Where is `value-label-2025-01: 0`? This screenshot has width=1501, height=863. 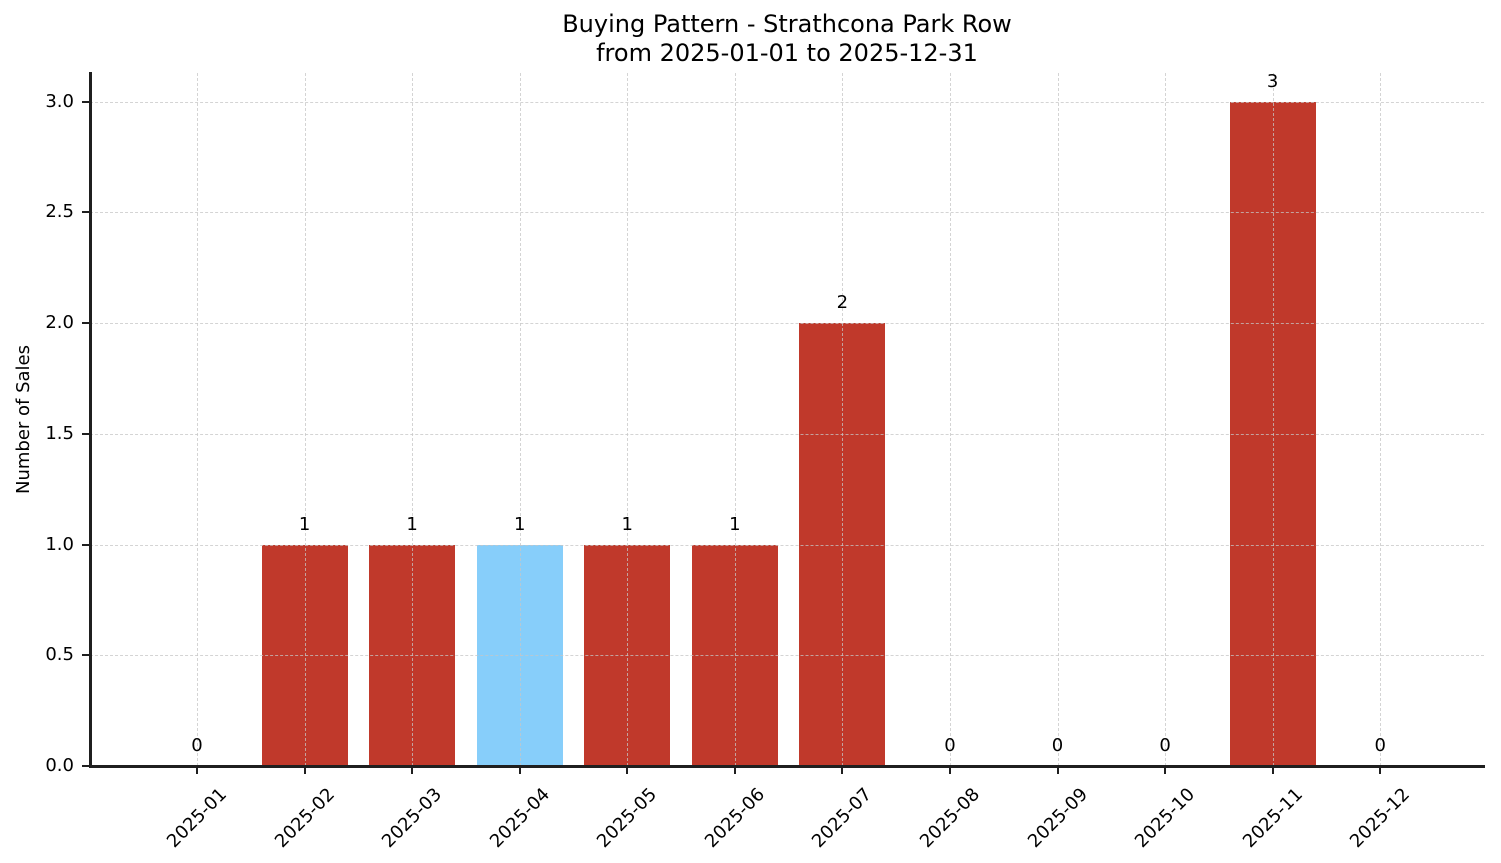 value-label-2025-01: 0 is located at coordinates (197, 745).